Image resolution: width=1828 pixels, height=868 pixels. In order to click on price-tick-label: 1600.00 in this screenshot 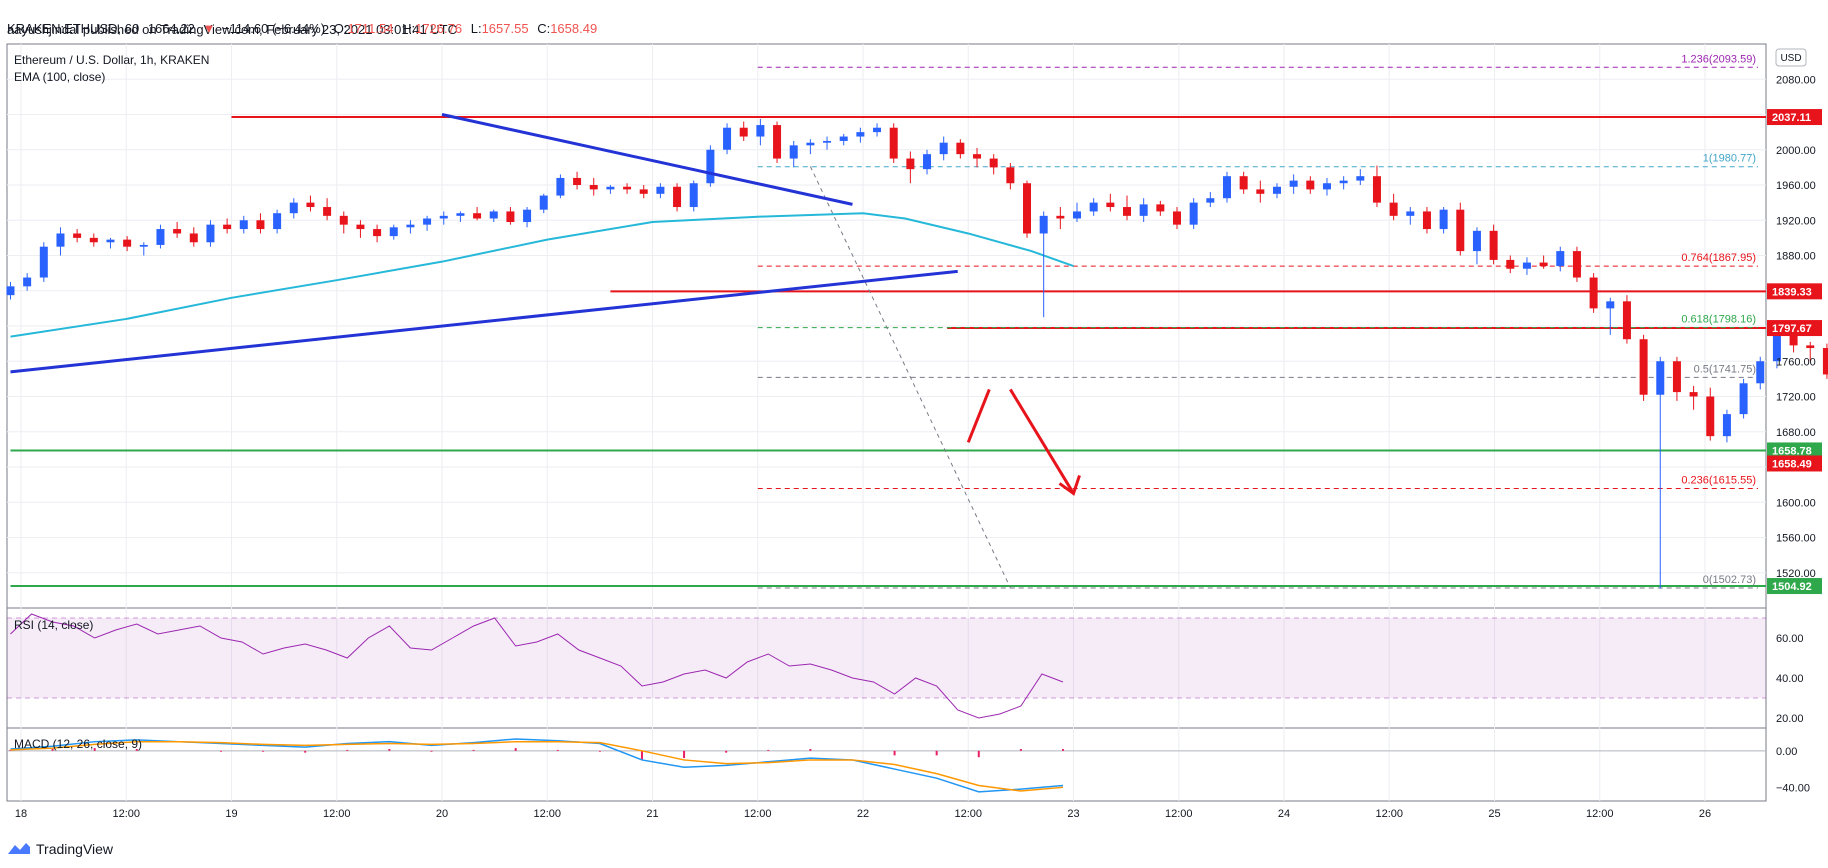, I will do `click(1796, 503)`.